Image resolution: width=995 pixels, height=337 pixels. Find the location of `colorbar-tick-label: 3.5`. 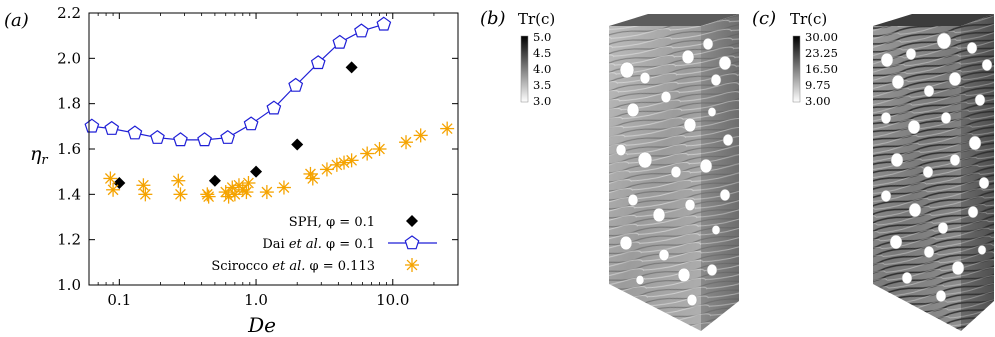

colorbar-tick-label: 3.5 is located at coordinates (542, 85).